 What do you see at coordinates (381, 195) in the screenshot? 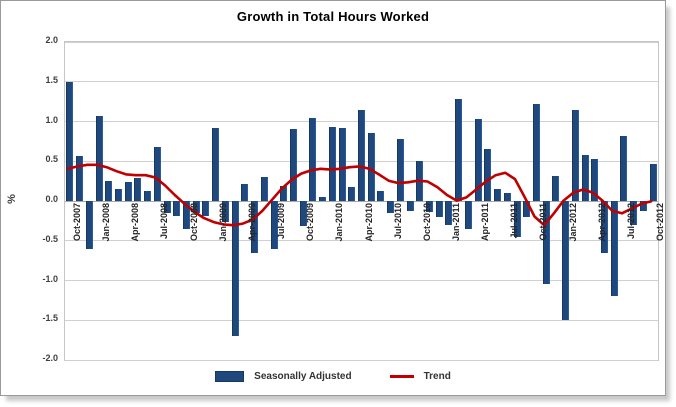
I see `bar-Jun-2010` at bounding box center [381, 195].